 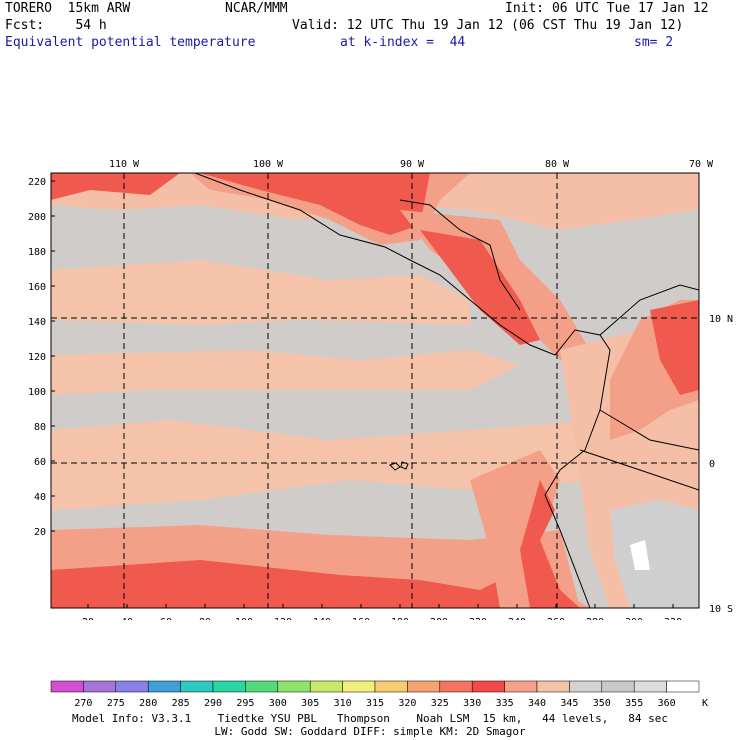 I want to click on colorbar-label: 355, so click(x=634, y=703).